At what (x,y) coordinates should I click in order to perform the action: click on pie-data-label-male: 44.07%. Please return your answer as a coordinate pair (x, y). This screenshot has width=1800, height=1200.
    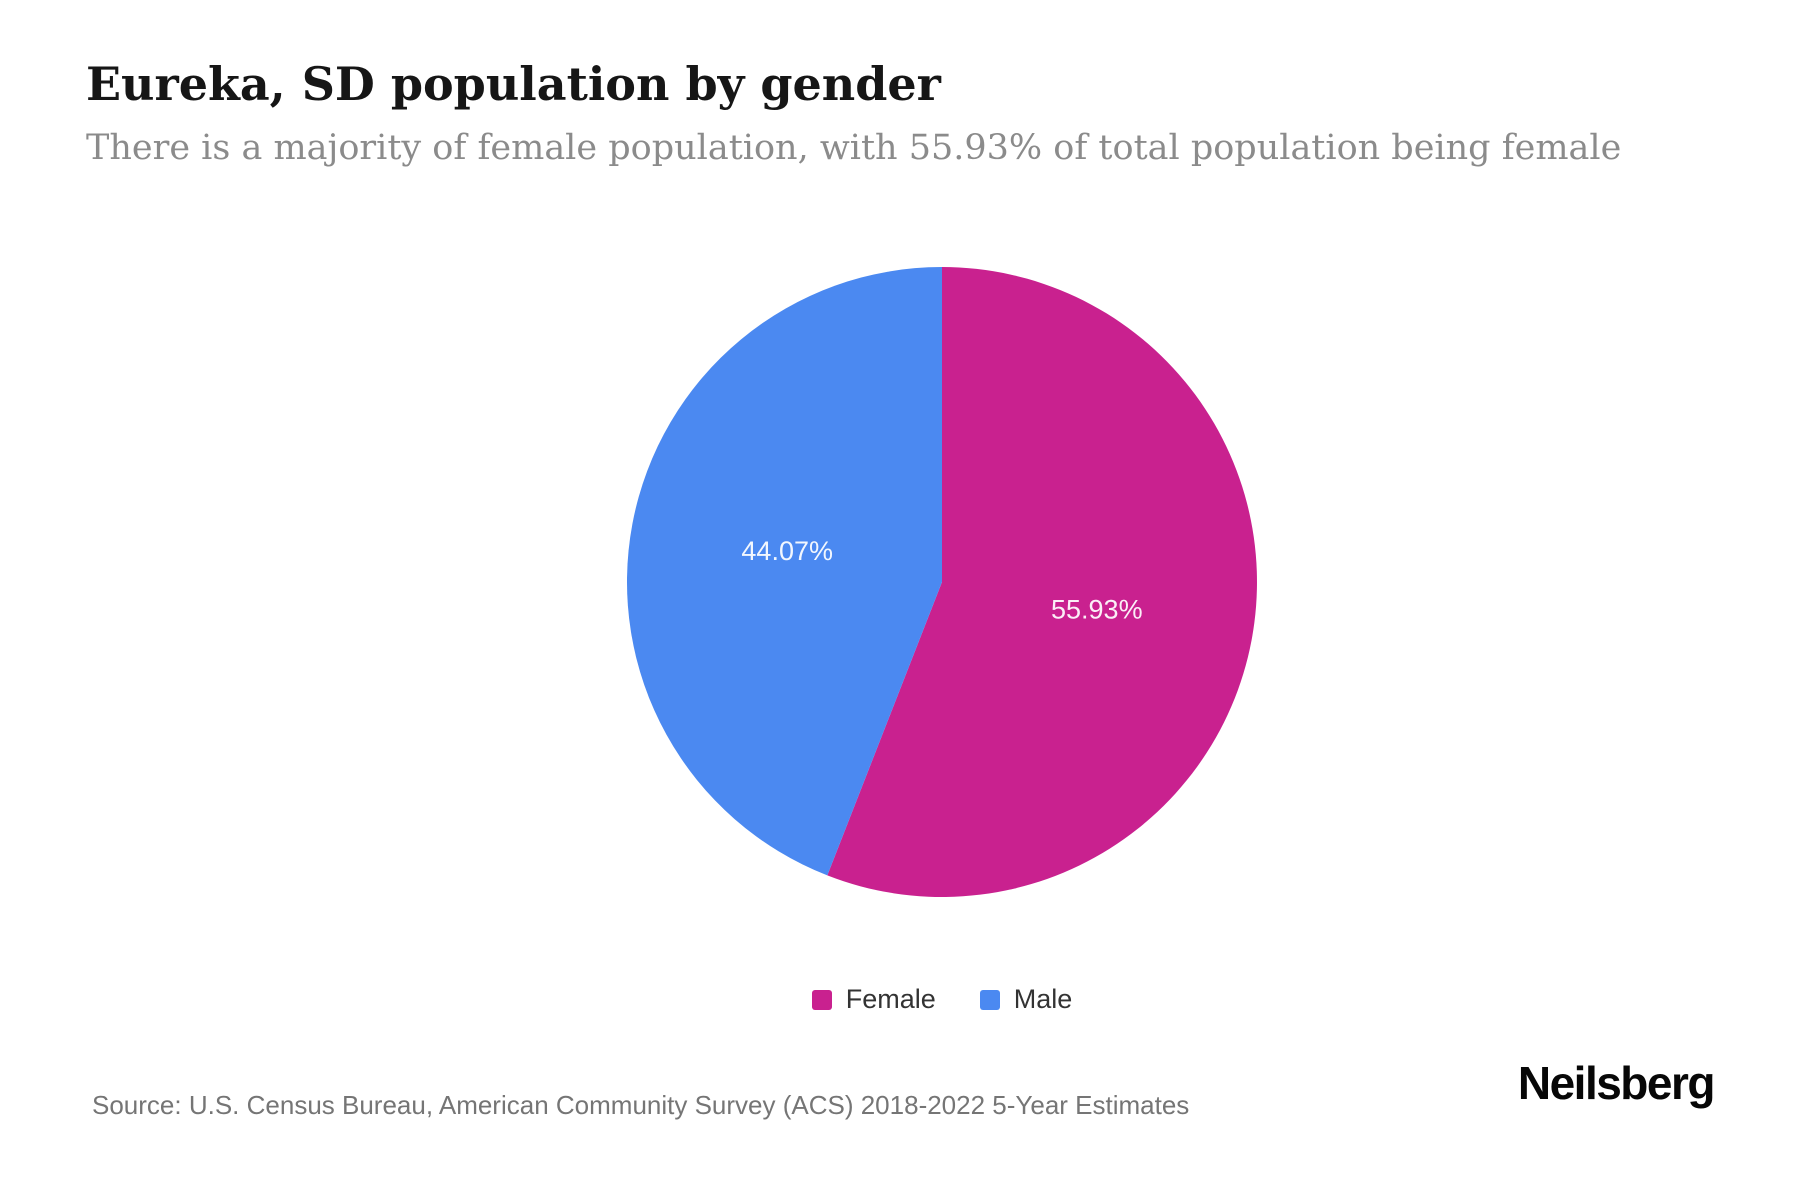
    Looking at the image, I should click on (787, 551).